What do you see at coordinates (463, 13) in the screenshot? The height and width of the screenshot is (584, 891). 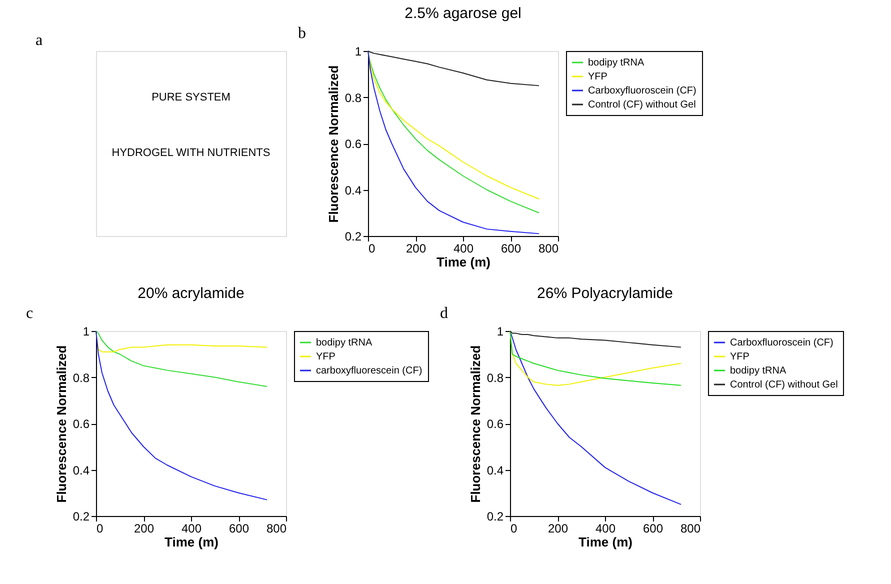 I see `chart-title: 2.5% agarose gel` at bounding box center [463, 13].